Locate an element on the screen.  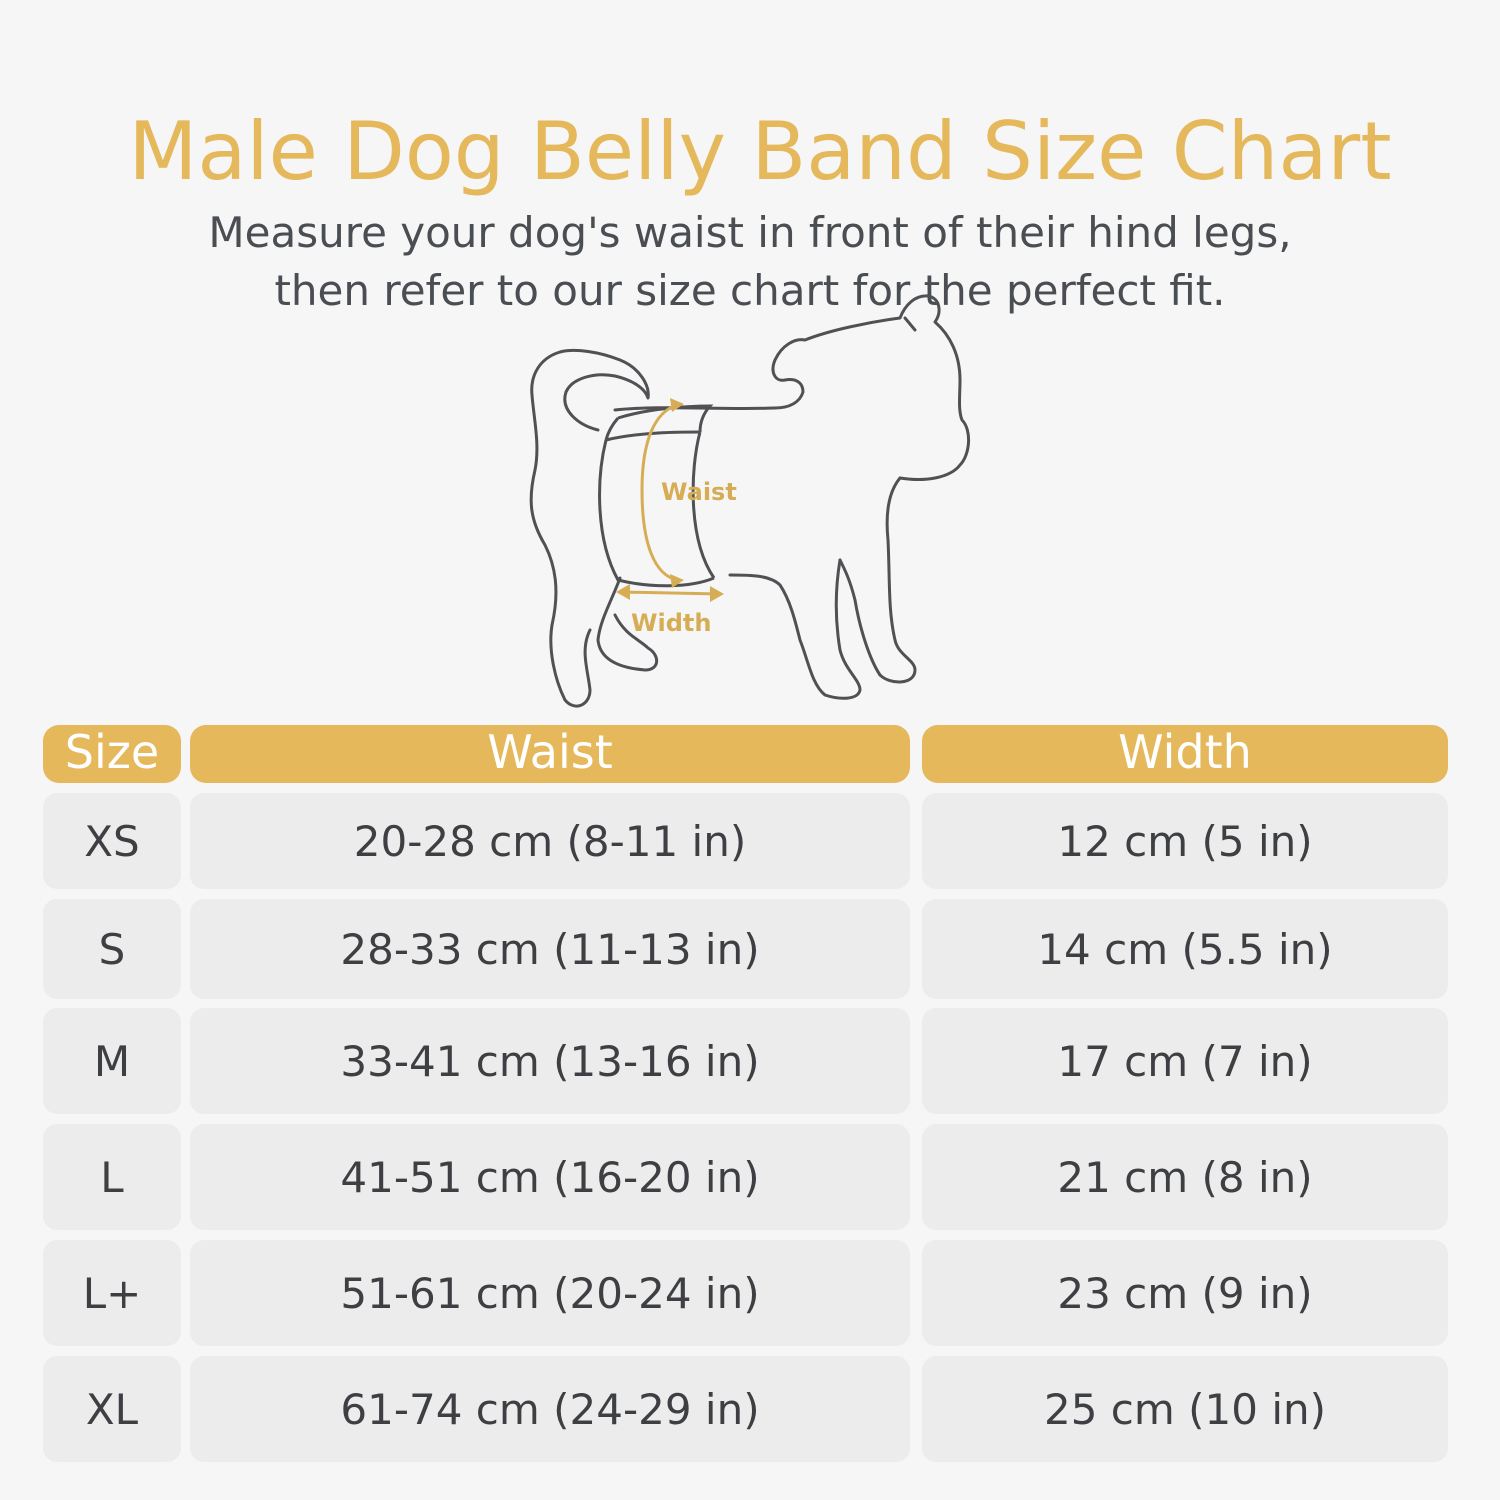
measurement-arrows-icon is located at coordinates (670, 499).